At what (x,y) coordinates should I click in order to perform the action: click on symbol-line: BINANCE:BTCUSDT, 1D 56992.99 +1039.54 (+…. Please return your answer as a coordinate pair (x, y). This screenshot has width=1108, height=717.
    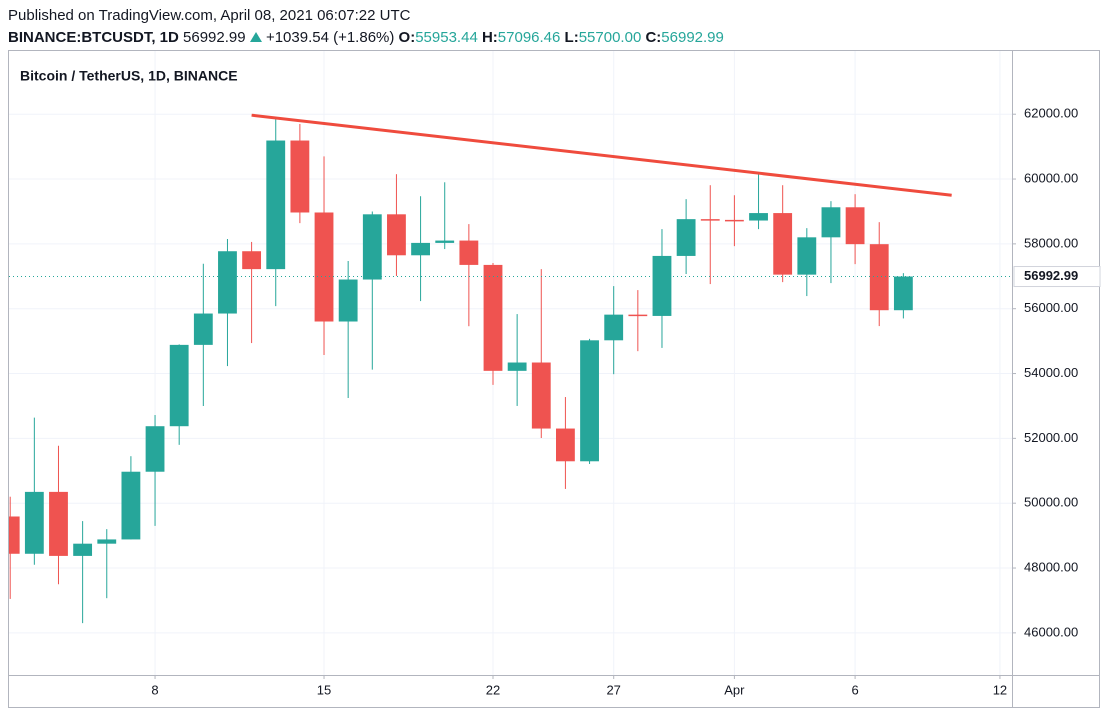
    Looking at the image, I should click on (366, 37).